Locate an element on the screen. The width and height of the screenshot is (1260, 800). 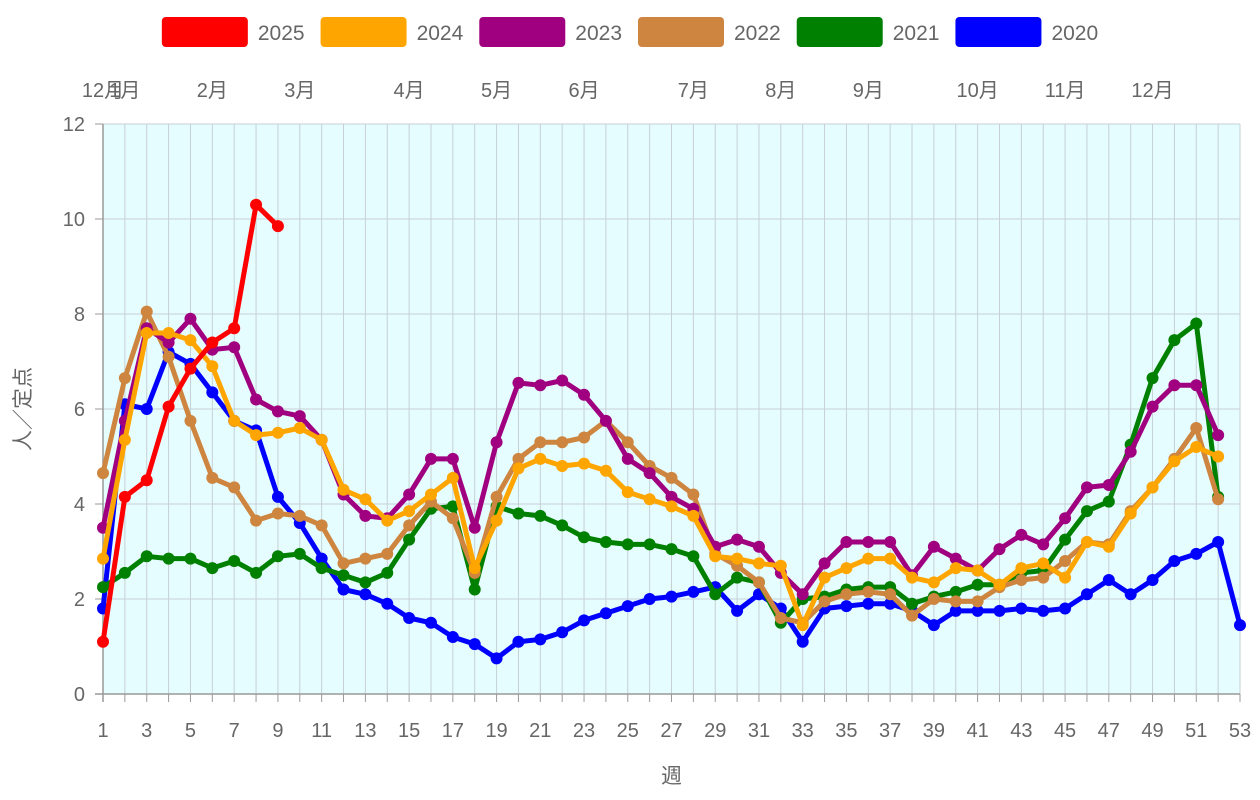
x-axis-title: 週 is located at coordinates (671, 776).